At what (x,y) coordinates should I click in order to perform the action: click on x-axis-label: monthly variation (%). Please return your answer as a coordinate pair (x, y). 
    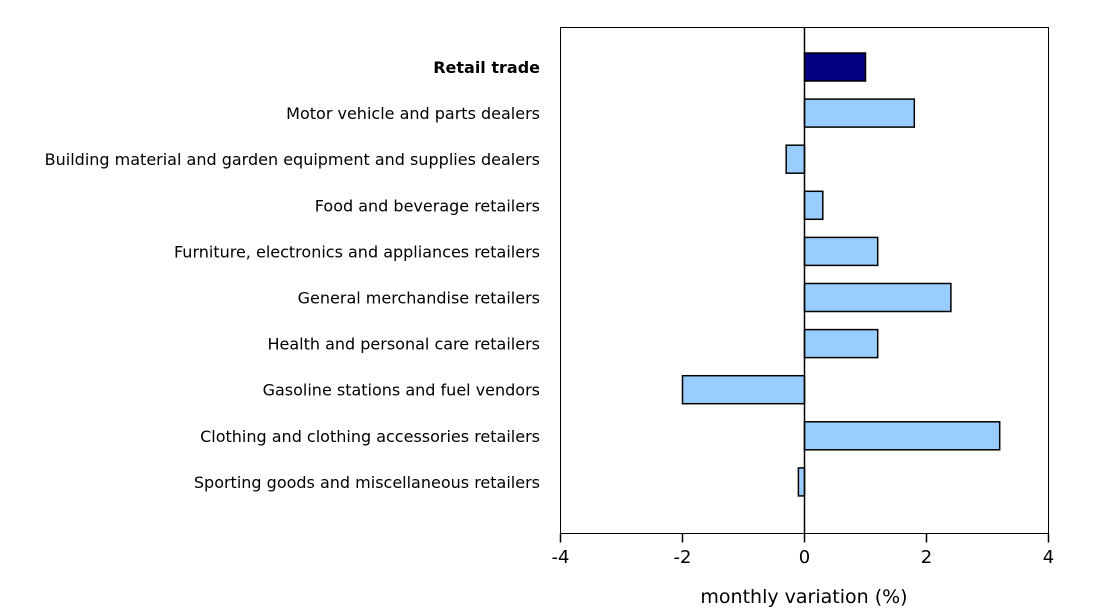
    Looking at the image, I should click on (803, 597).